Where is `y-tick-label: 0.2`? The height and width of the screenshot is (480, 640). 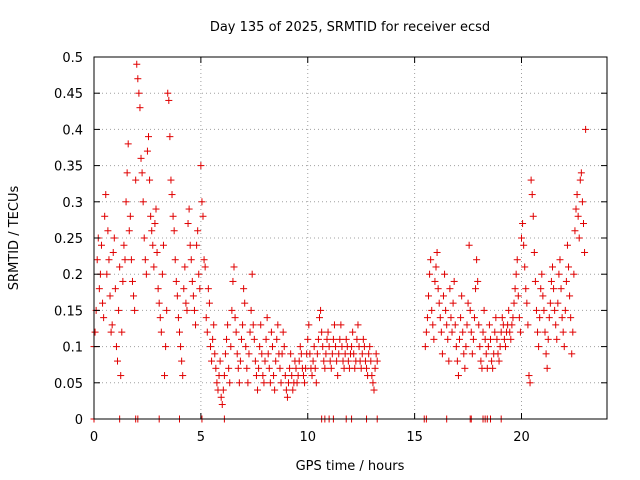
y-tick-label: 0.2 is located at coordinates (72, 275).